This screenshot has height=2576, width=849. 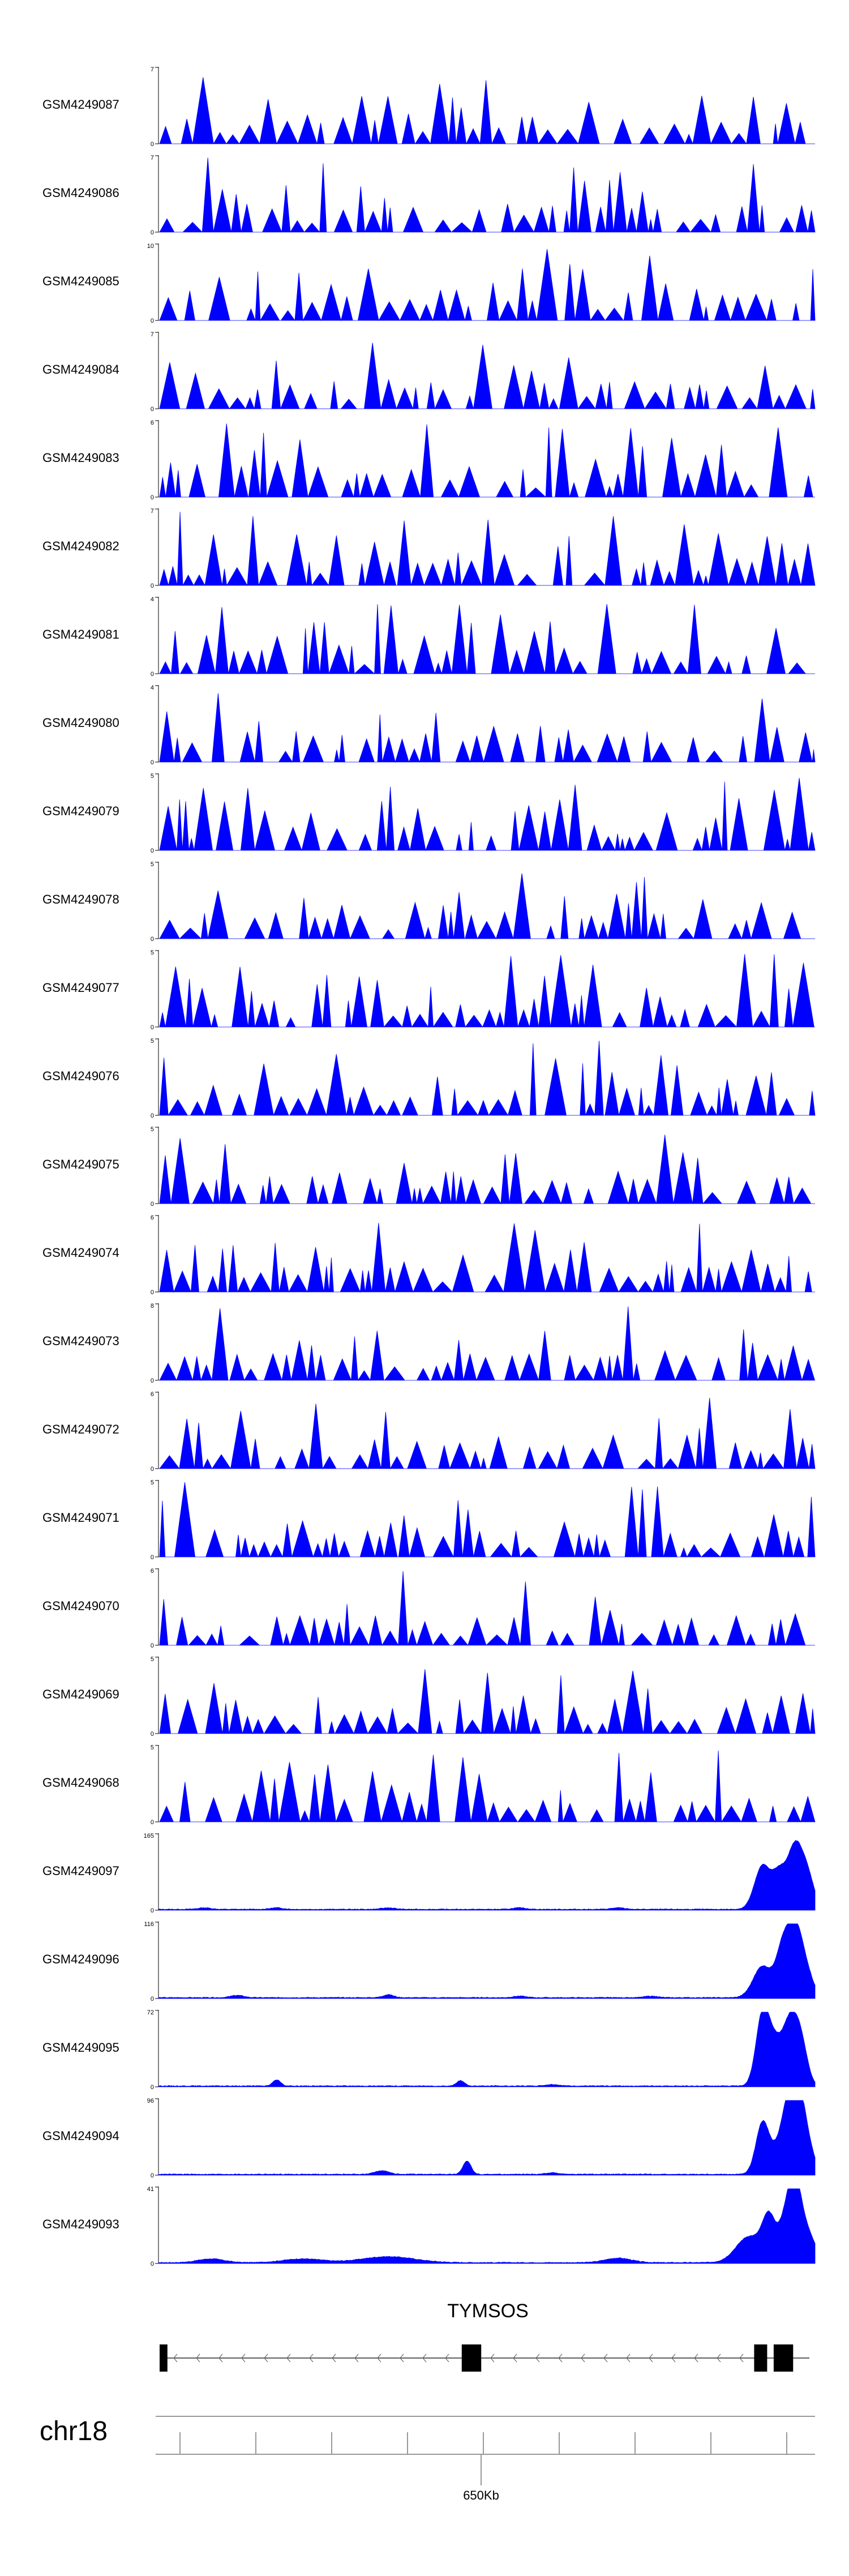 What do you see at coordinates (80, 1517) in the screenshot?
I see `track-label: GSM4249071` at bounding box center [80, 1517].